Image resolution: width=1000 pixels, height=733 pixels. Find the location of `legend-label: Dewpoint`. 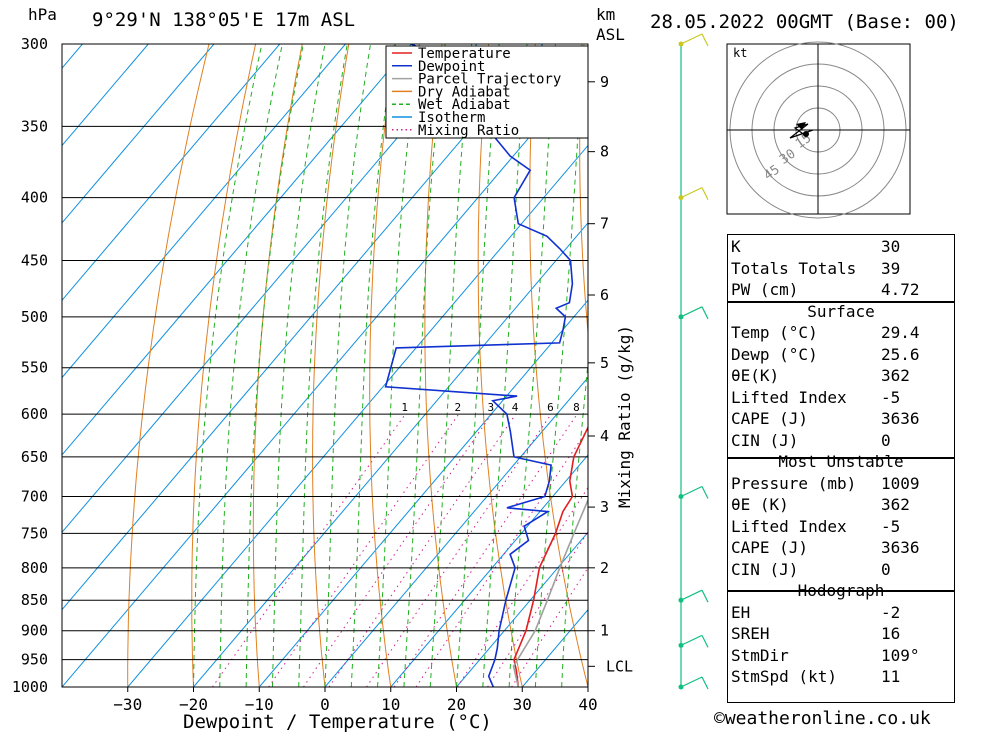

legend-label: Dewpoint is located at coordinates (451, 67).